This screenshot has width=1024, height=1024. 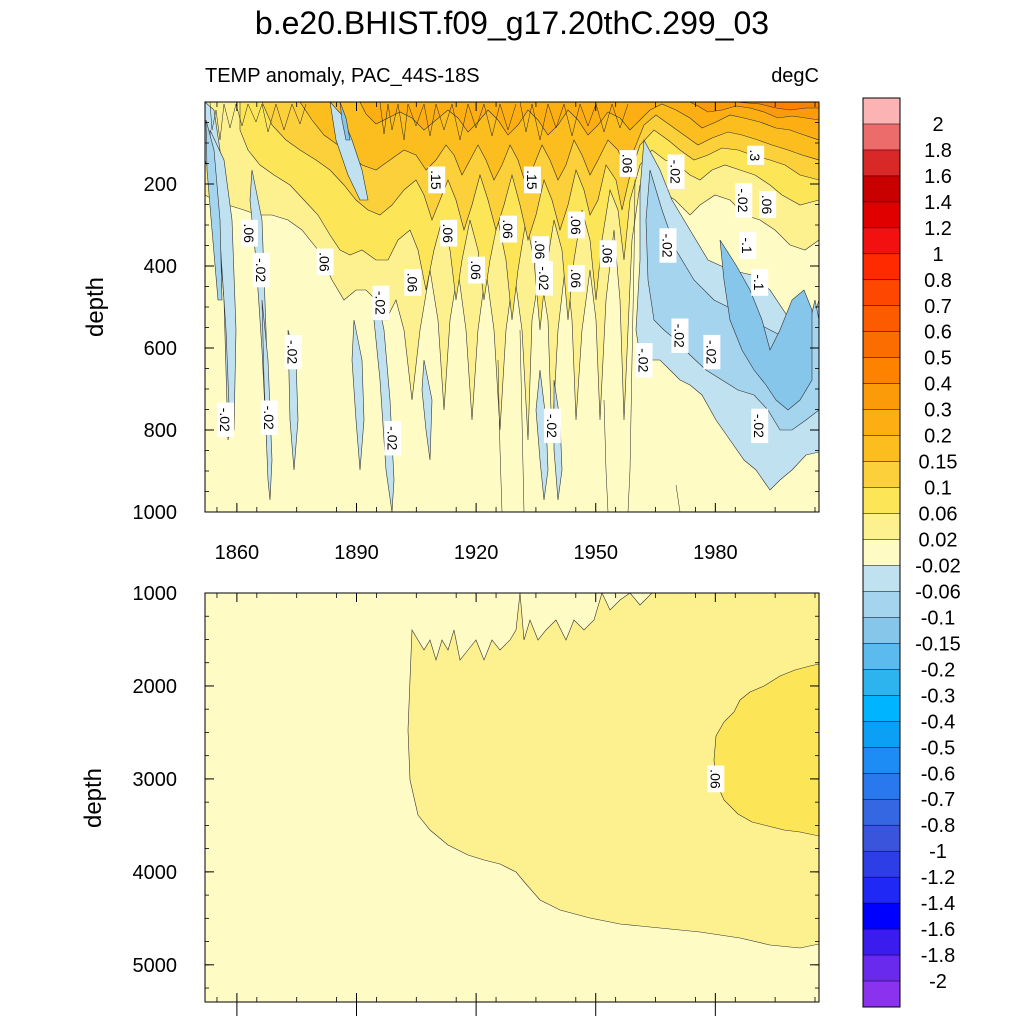 What do you see at coordinates (155, 873) in the screenshot?
I see `y-tick-label: 4000` at bounding box center [155, 873].